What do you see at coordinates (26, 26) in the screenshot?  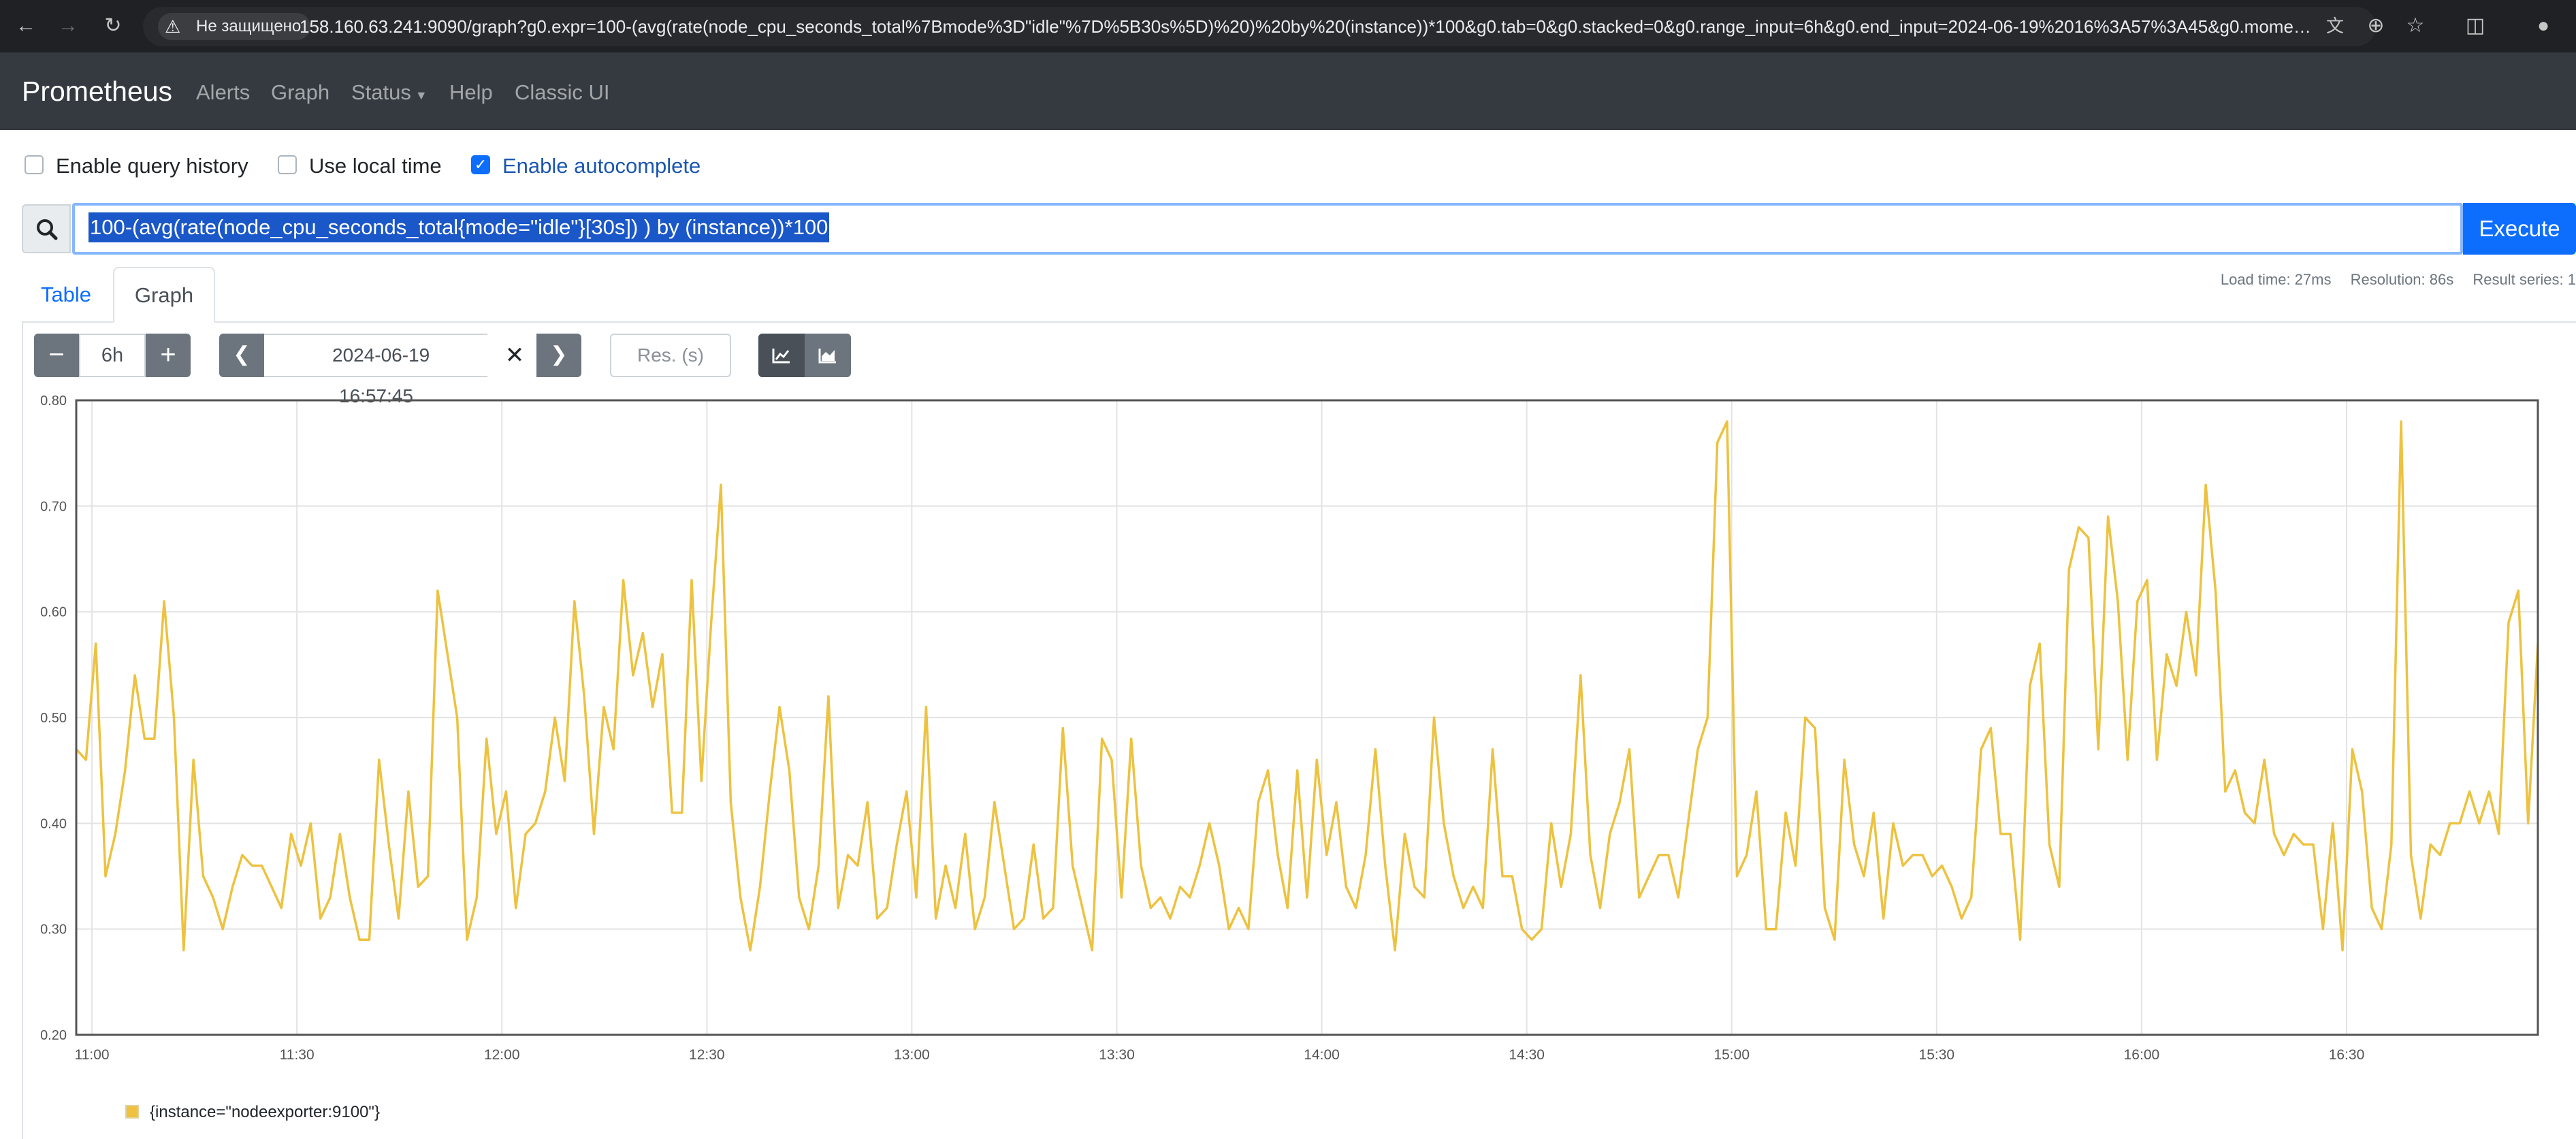 I see `back-arrow-icon: ←` at bounding box center [26, 26].